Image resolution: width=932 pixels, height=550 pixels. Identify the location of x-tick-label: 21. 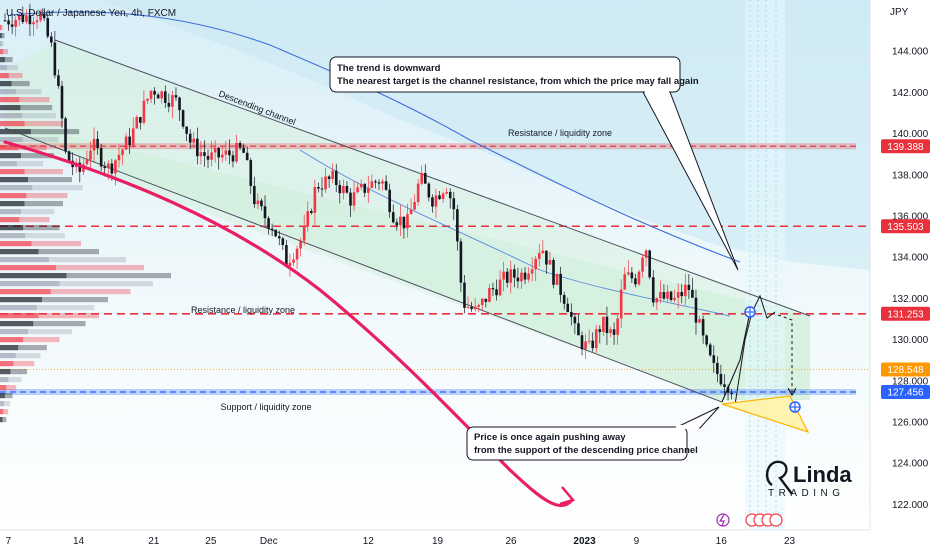
(154, 541).